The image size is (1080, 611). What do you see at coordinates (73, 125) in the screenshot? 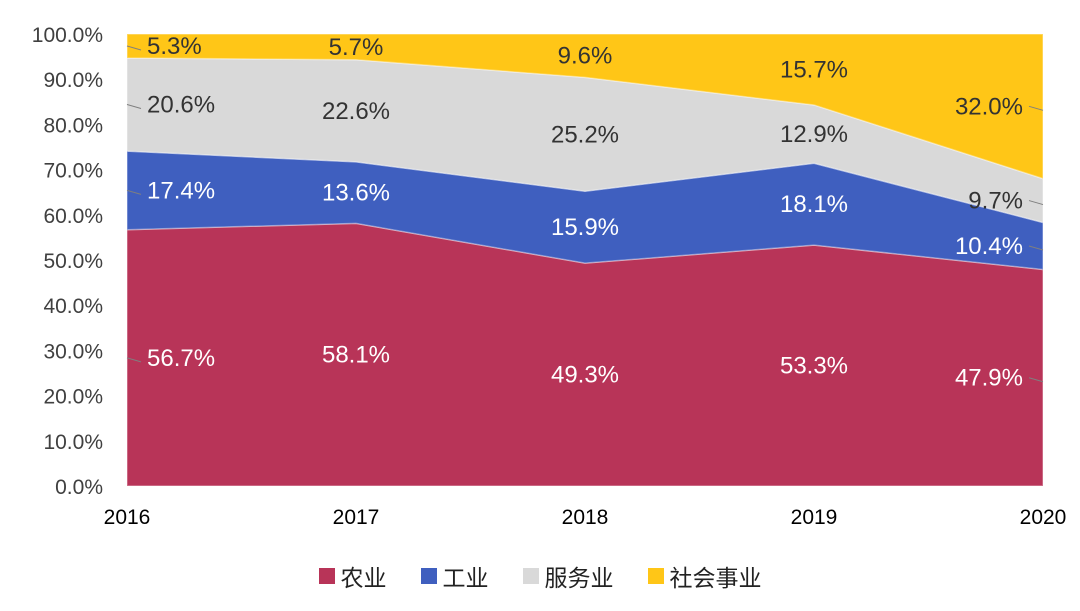
I see `y-tick-label: 80.0%` at bounding box center [73, 125].